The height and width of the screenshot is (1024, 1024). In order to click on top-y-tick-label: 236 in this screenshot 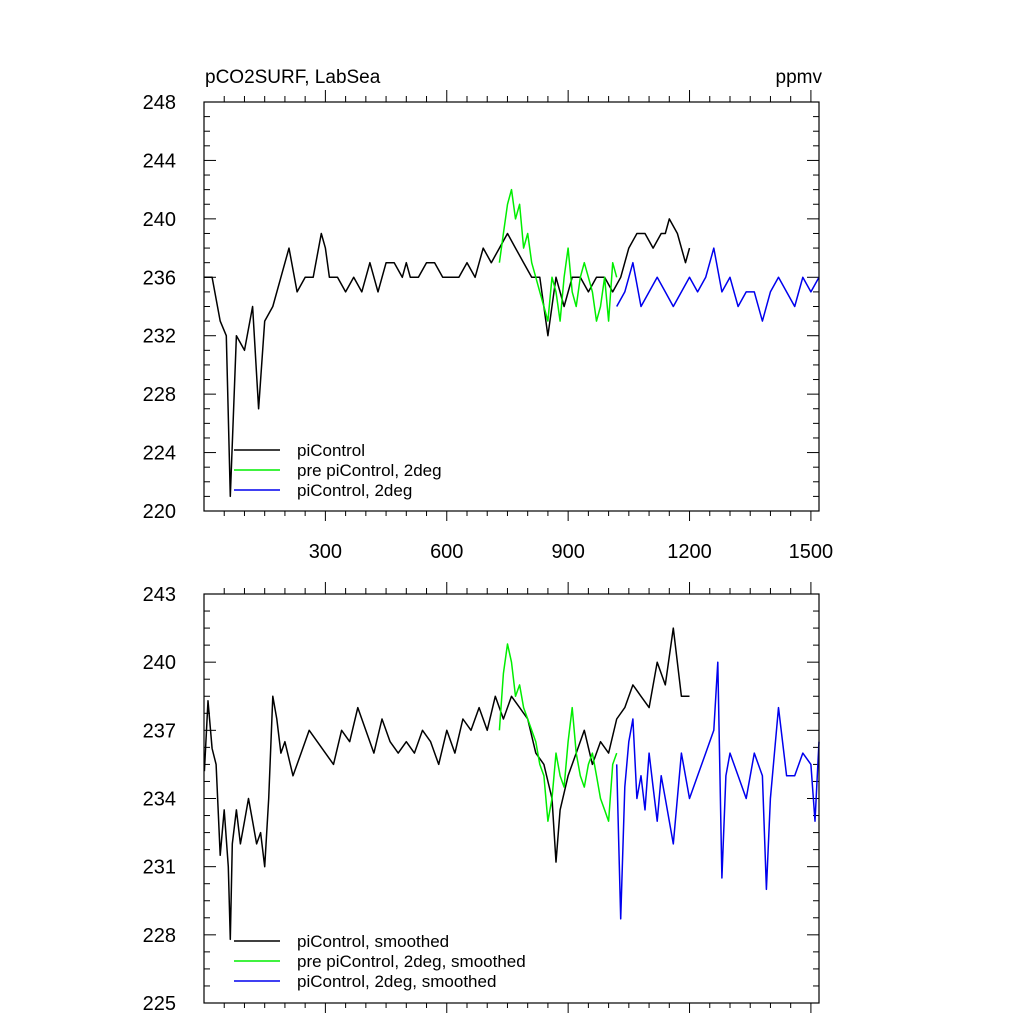, I will do `click(159, 278)`.